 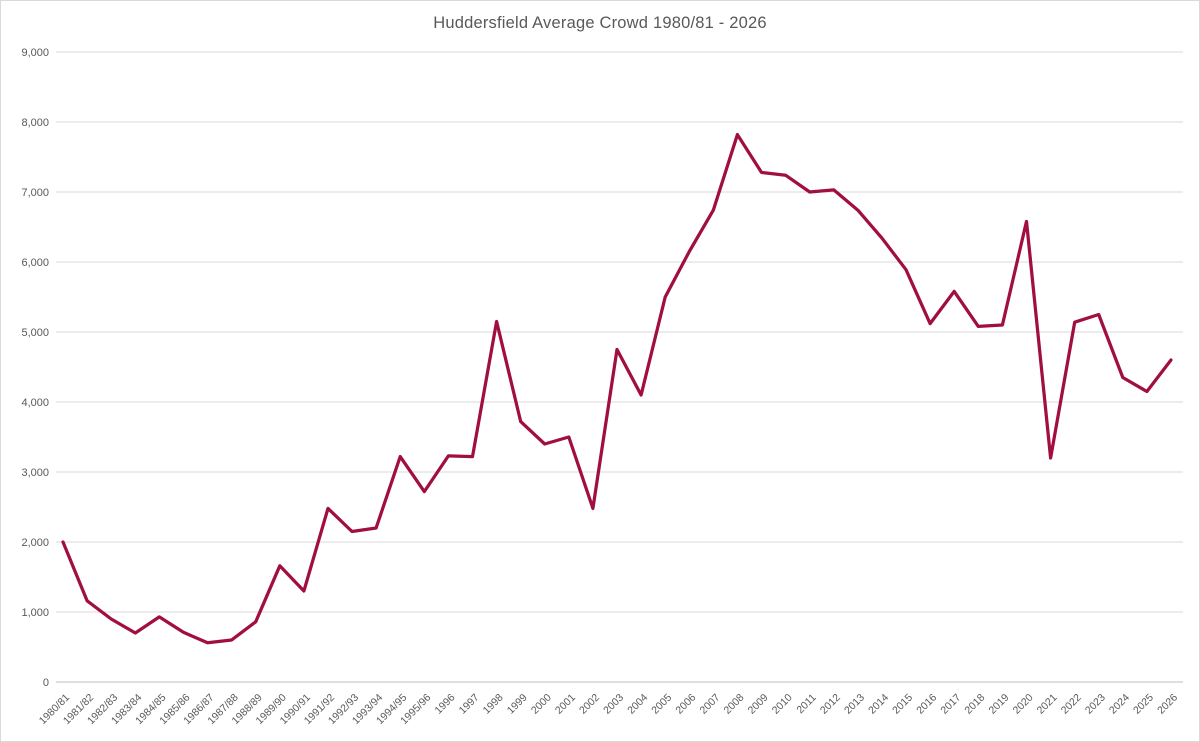 I want to click on x-axis-tick-label: 2005, so click(x=661, y=704).